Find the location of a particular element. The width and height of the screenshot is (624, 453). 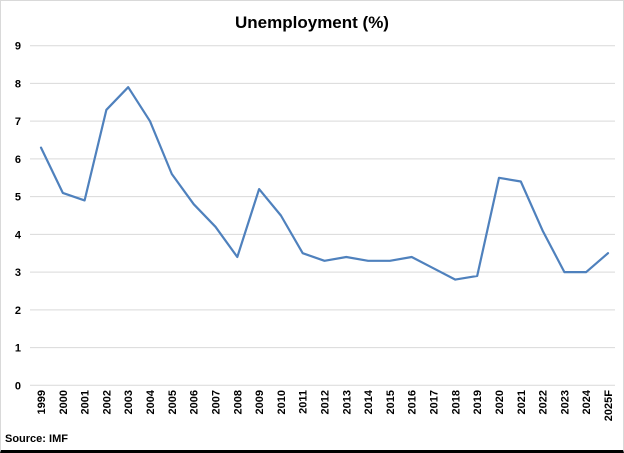

x-tick-label: 2024 is located at coordinates (587, 401).